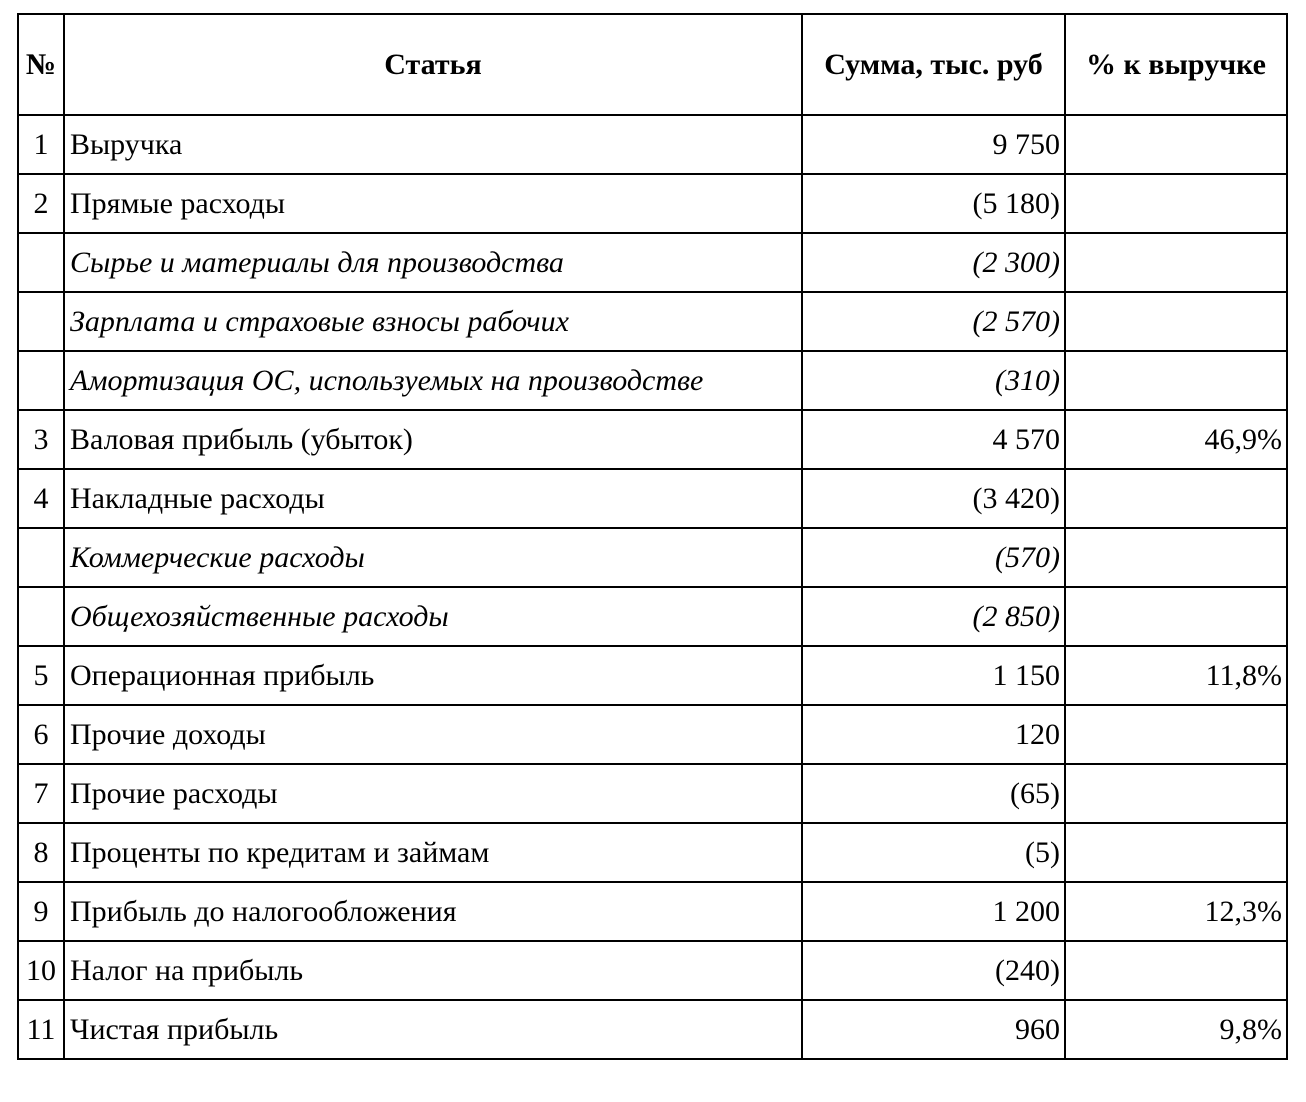  Describe the element at coordinates (433, 321) in the screenshot. I see `row-item: Зарплата и страховые взносы рабочих` at that location.